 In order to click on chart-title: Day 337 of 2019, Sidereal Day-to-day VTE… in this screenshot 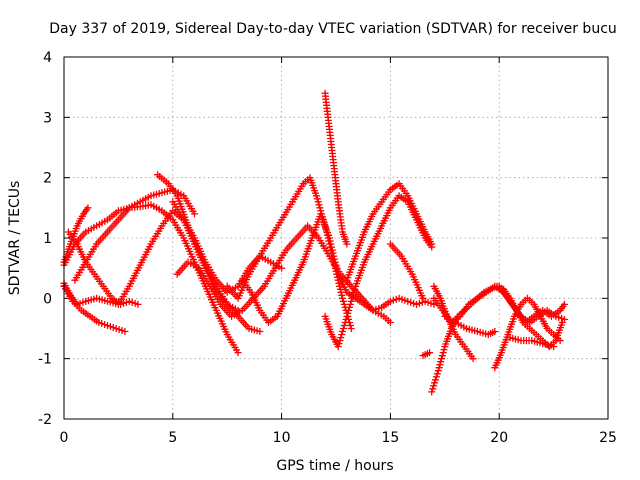, I will do `click(333, 29)`.